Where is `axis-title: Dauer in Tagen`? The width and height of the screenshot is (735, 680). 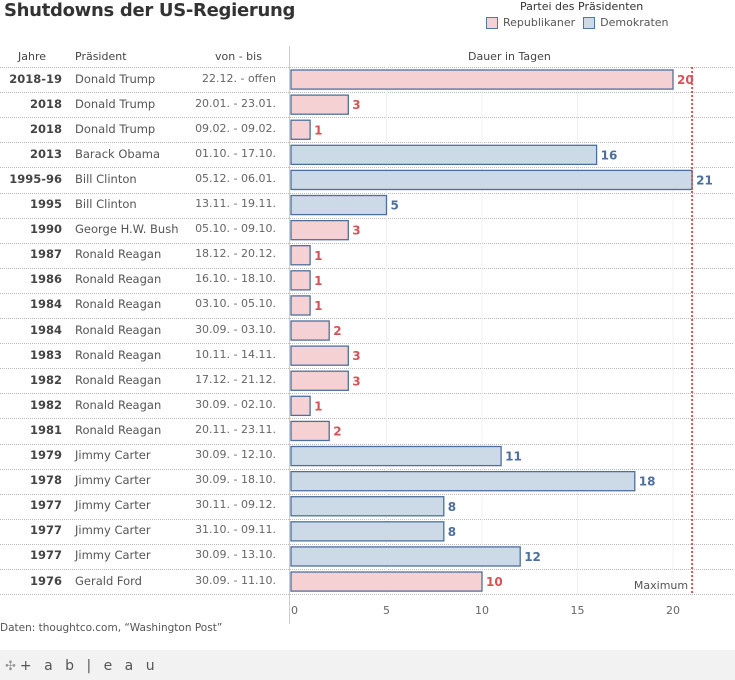
axis-title: Dauer in Tagen is located at coordinates (509, 56).